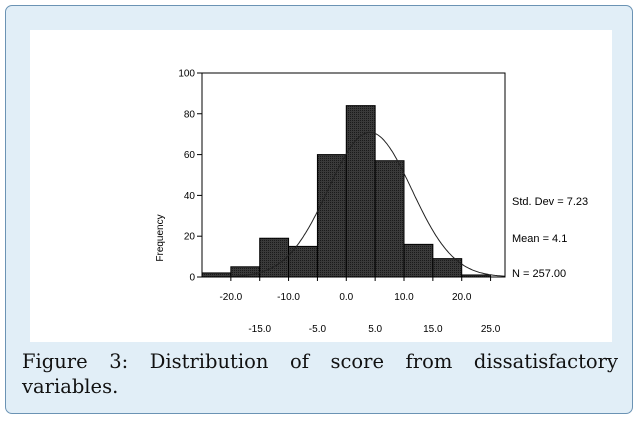  What do you see at coordinates (346, 297) in the screenshot?
I see `x-row1-tick-label-2: 0.0` at bounding box center [346, 297].